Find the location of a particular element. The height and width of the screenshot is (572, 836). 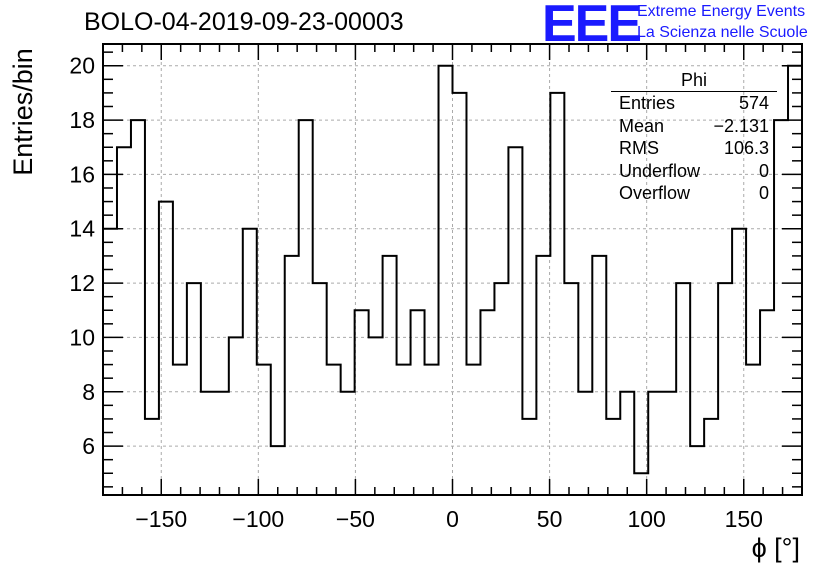

y-axis-label: Entries/bin is located at coordinates (23, 112).